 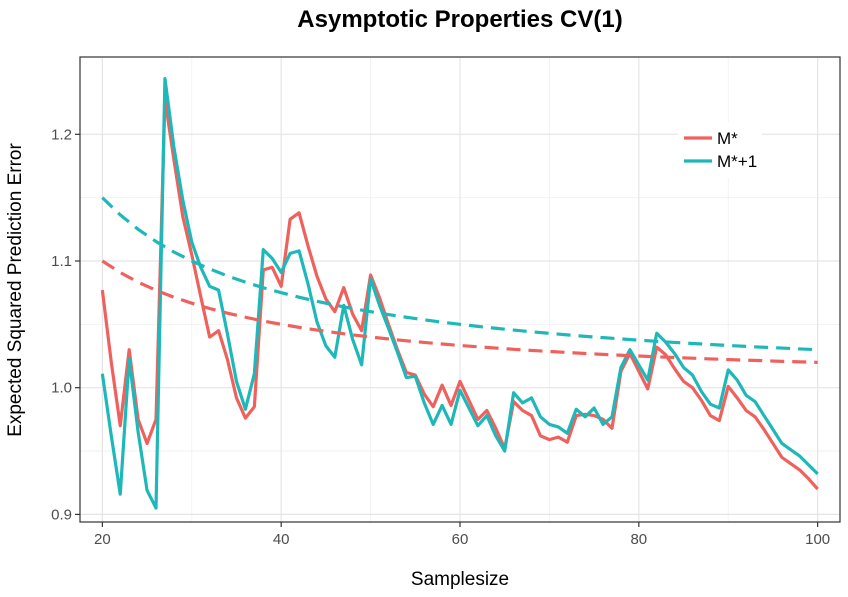 What do you see at coordinates (15, 290) in the screenshot?
I see `y-axis-label: Expected Squared Prediction Error` at bounding box center [15, 290].